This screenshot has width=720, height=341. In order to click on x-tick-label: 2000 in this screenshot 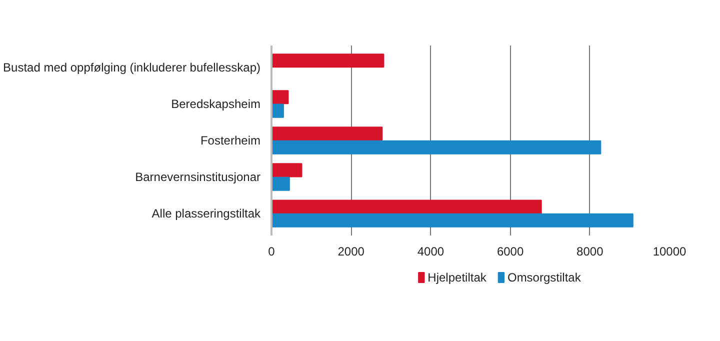, I will do `click(351, 251)`.